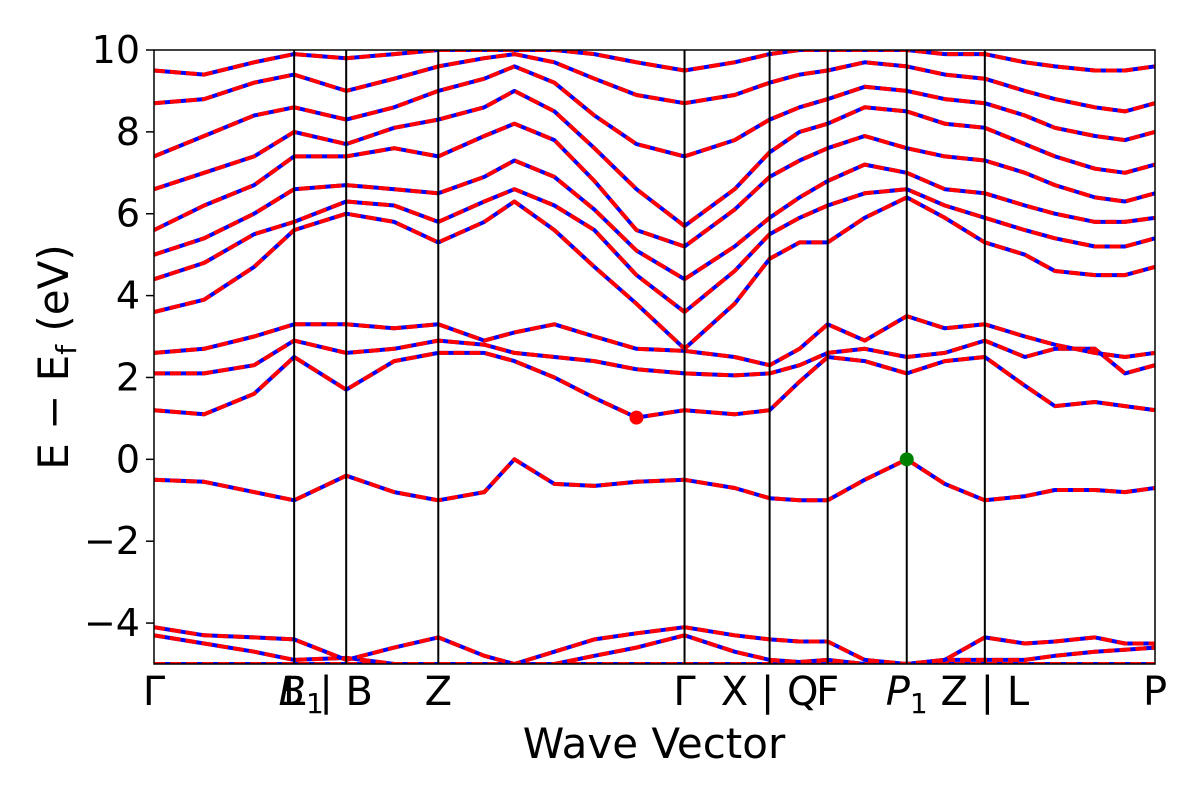  I want to click on vbm-marker, so click(906, 459).